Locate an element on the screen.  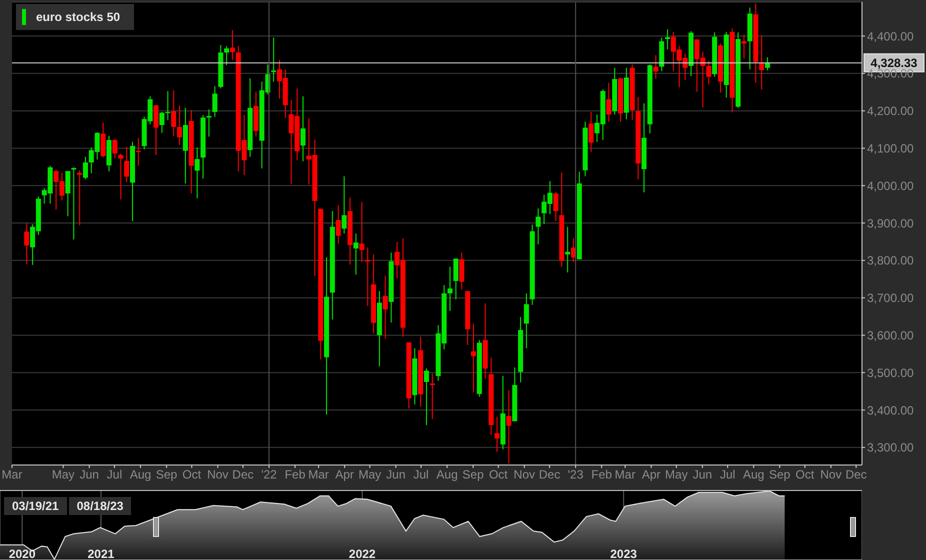
y-tick-label: 4,000.00 is located at coordinates (890, 185).